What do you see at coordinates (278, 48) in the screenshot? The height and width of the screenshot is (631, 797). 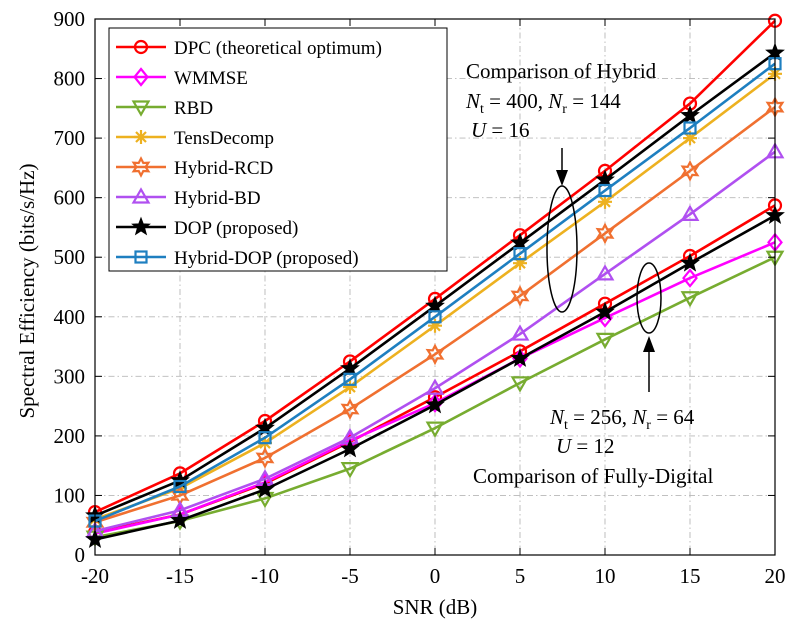 I see `legend-label: DPC (theoretical optimum)` at bounding box center [278, 48].